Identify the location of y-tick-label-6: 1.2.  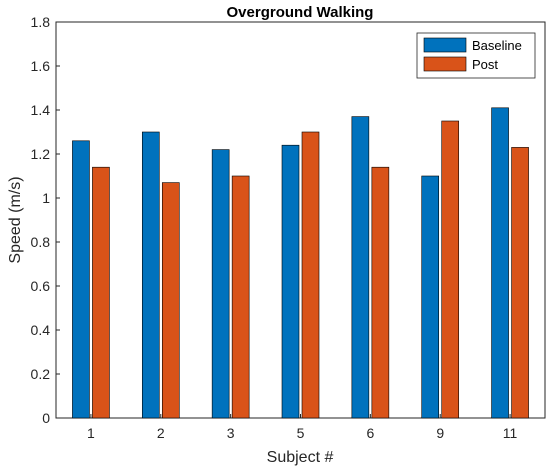
(41, 154).